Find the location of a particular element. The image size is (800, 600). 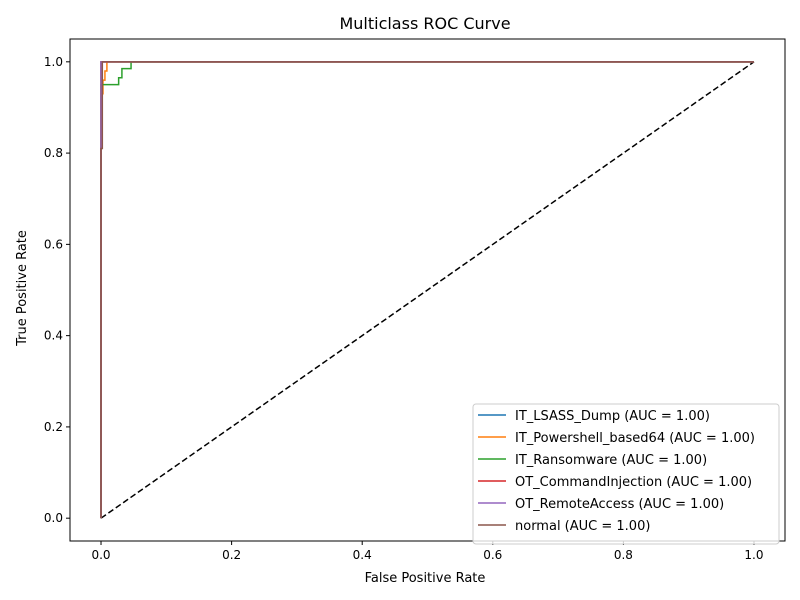

x-axis-label: False Positive Rate is located at coordinates (425, 578).